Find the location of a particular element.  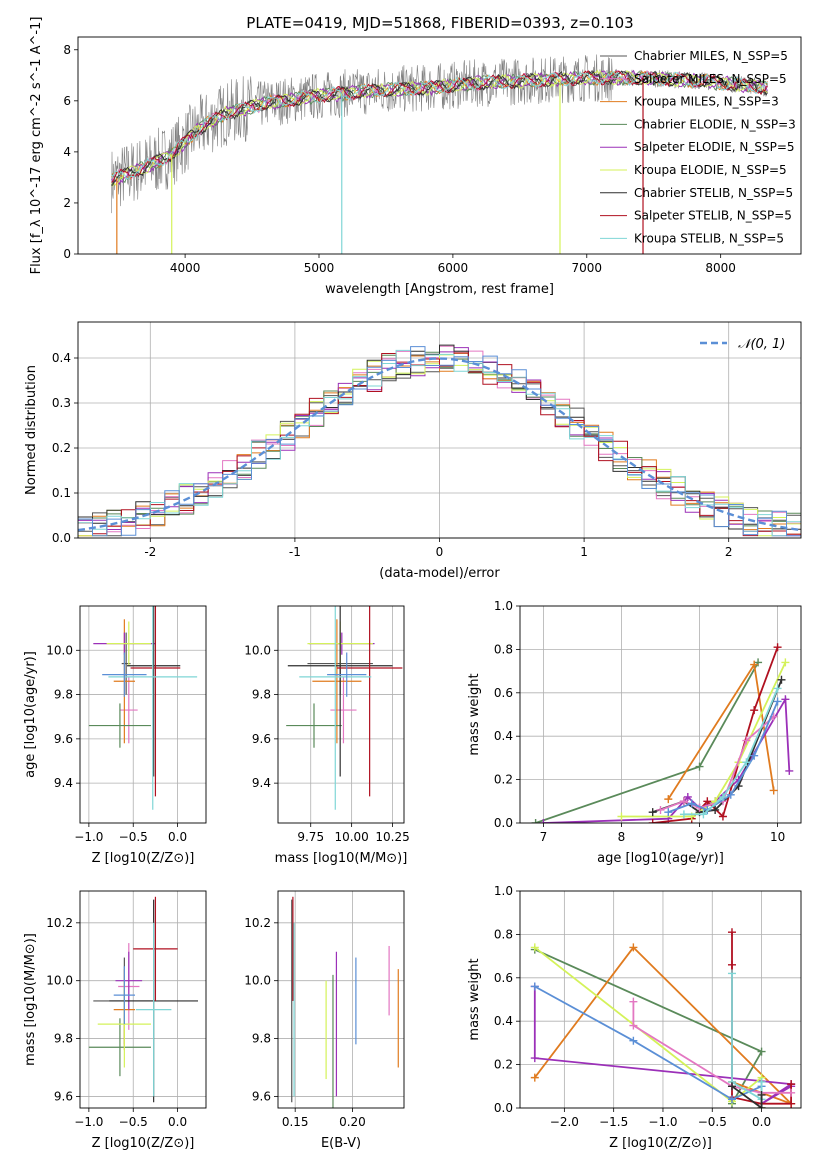

x-tick-label: 0.20 is located at coordinates (352, 1122).